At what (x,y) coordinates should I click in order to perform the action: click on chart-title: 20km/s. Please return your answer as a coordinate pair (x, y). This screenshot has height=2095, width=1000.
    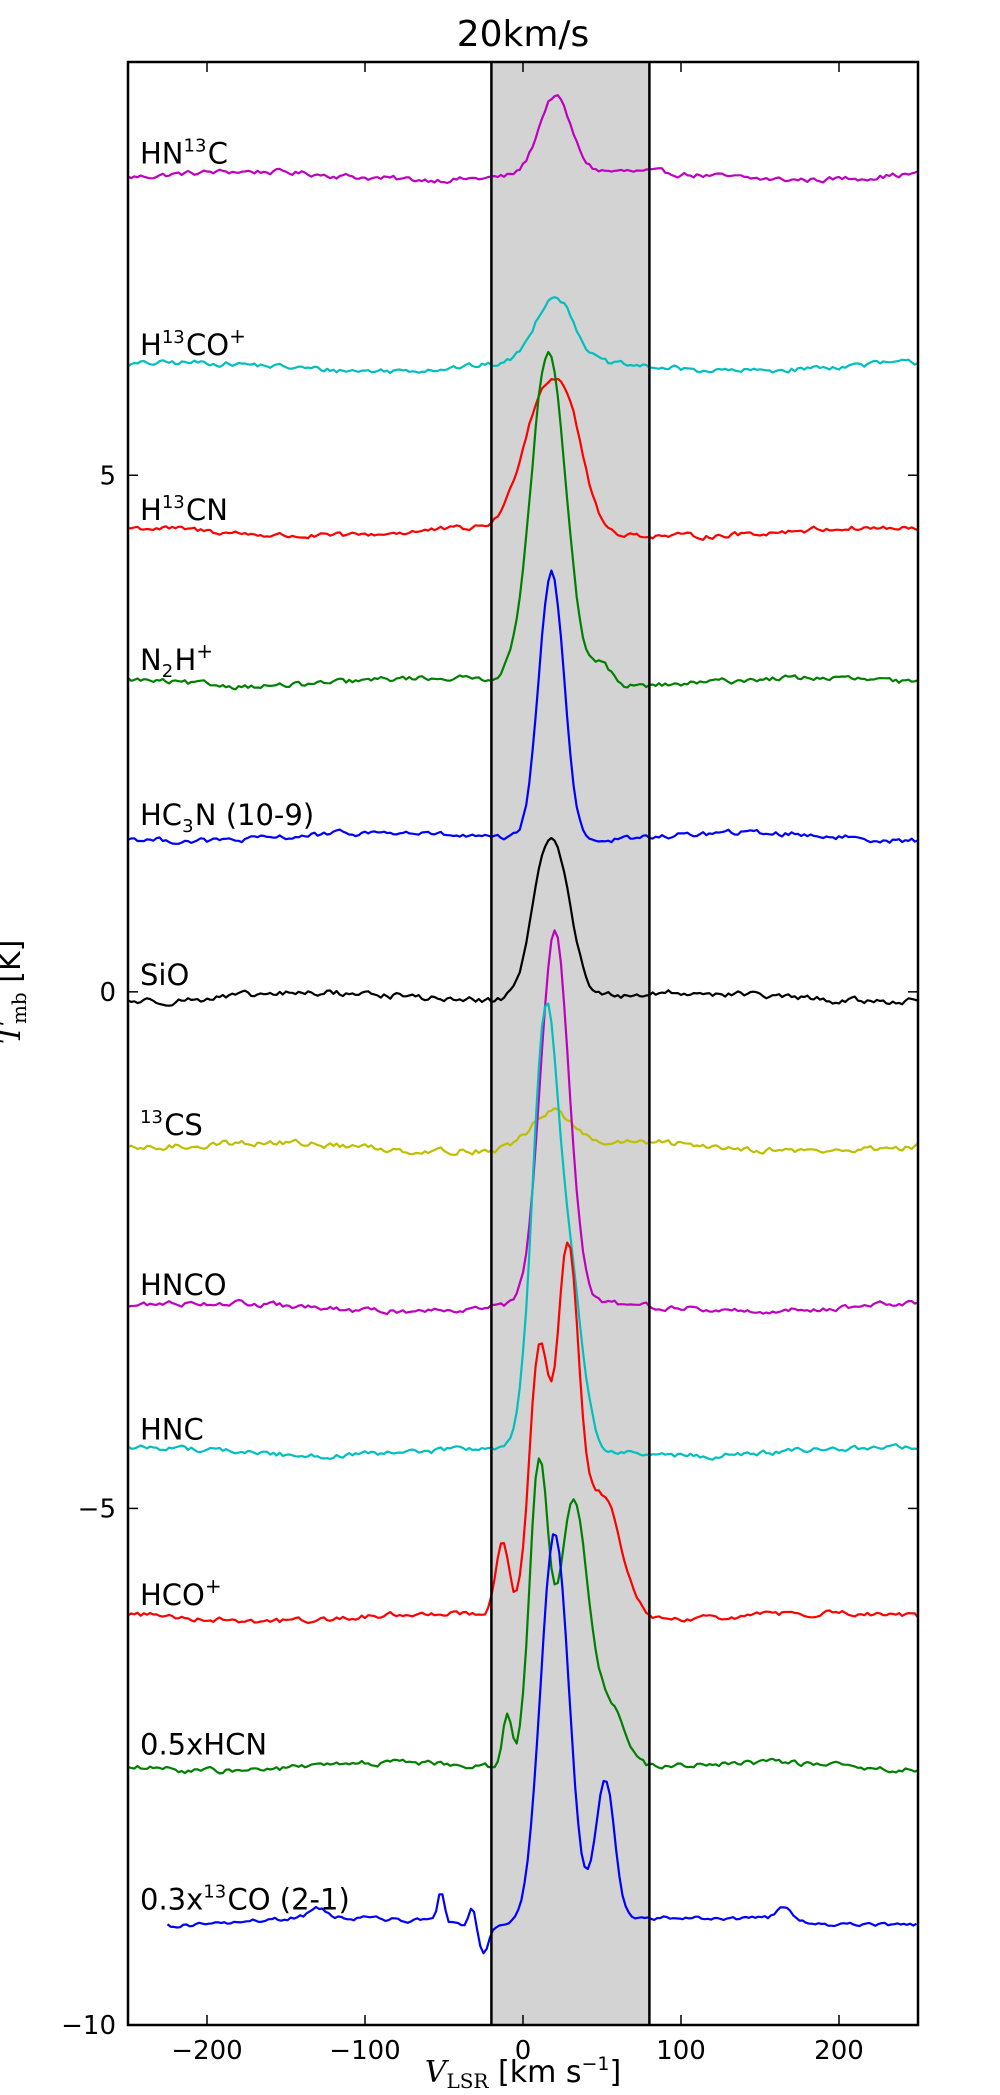
    Looking at the image, I should click on (523, 34).